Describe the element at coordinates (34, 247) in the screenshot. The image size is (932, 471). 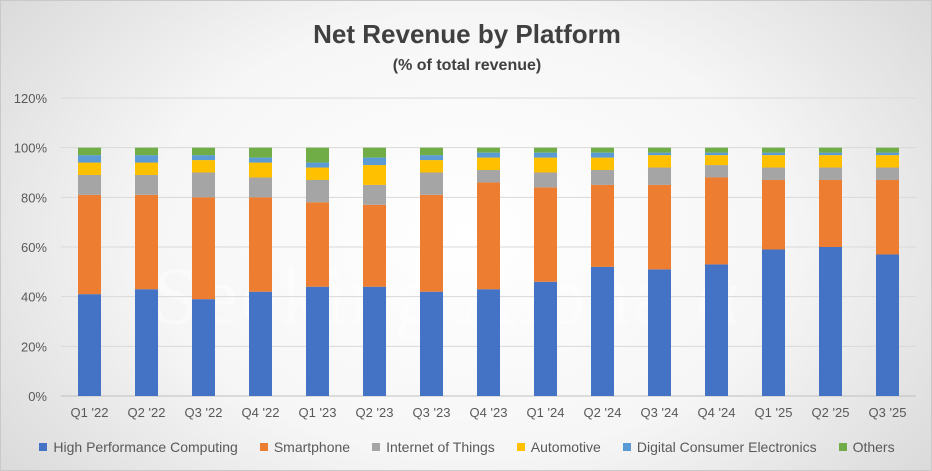
I see `y-tick-label: 60%` at that location.